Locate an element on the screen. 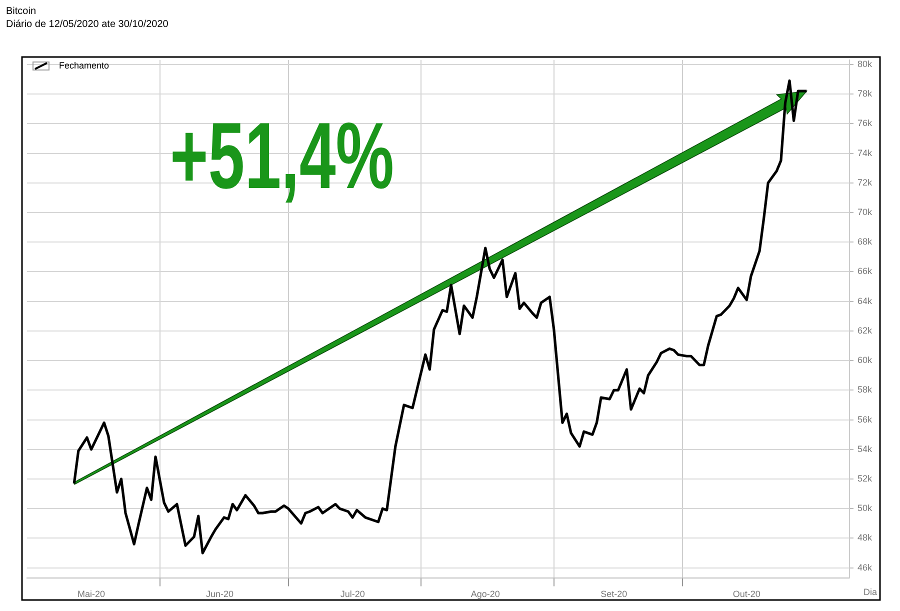 The width and height of the screenshot is (900, 611). y-tick-label: 48k is located at coordinates (864, 537).